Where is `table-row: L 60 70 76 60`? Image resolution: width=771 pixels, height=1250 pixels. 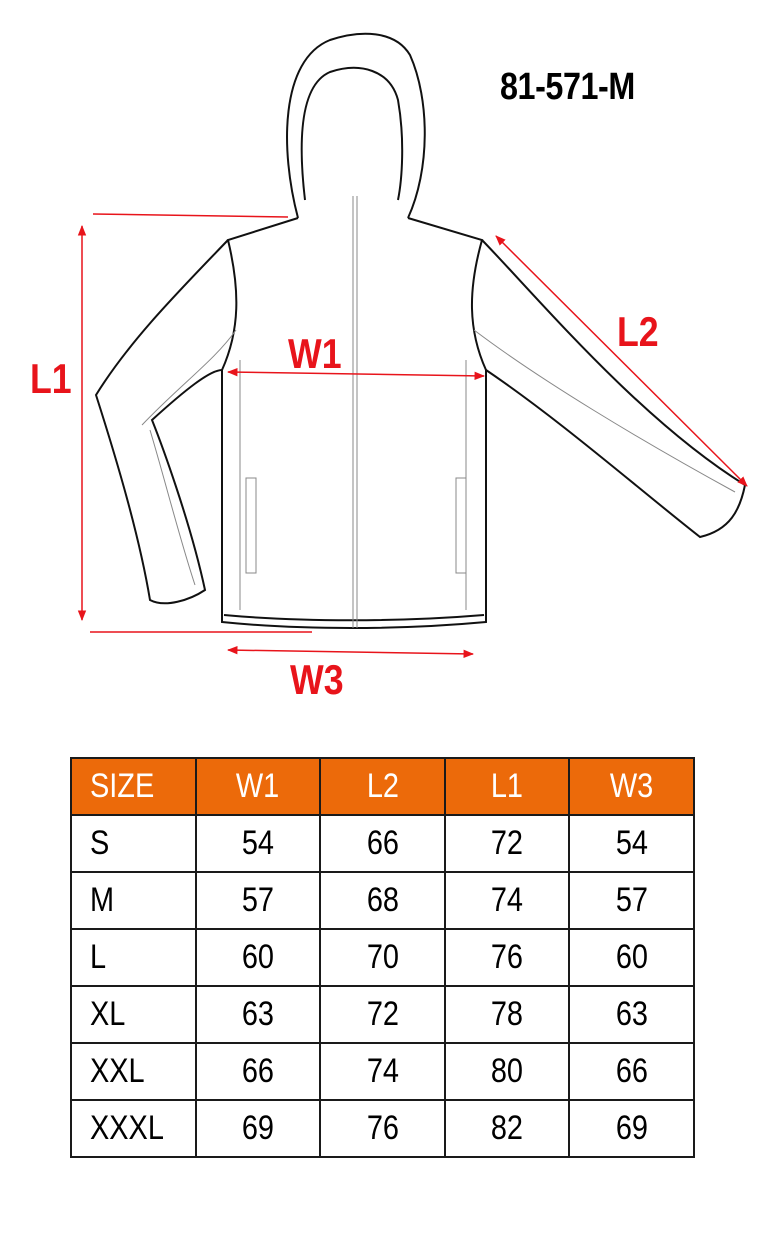
table-row: L 60 70 76 60 is located at coordinates (382, 957).